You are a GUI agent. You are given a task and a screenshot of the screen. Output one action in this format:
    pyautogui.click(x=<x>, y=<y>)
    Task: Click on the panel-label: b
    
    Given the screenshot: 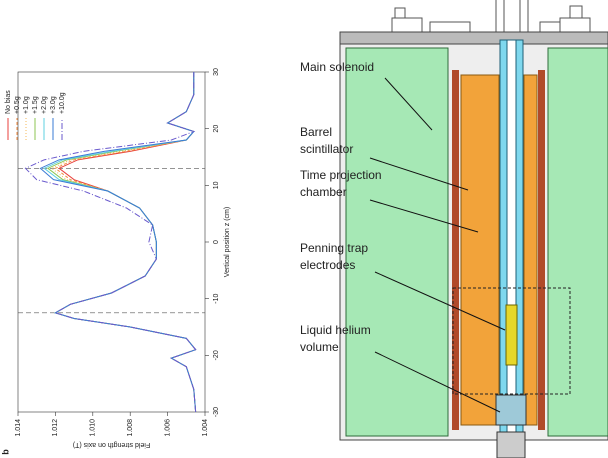 What is the action you would take?
    pyautogui.click(x=5, y=452)
    